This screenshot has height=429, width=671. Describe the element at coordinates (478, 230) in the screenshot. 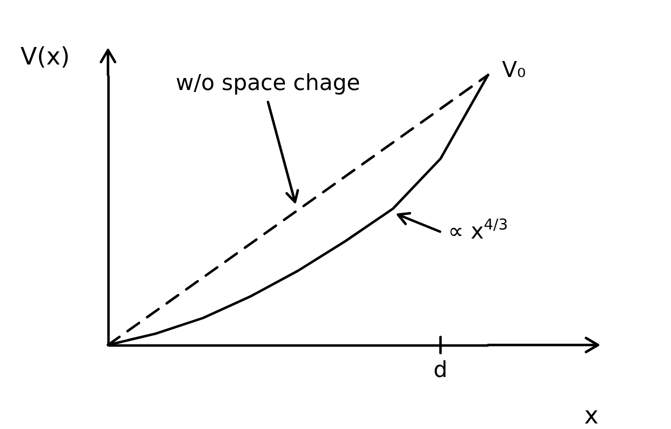

I see `annotation: ∝ x$^{4/3}$` at that location.